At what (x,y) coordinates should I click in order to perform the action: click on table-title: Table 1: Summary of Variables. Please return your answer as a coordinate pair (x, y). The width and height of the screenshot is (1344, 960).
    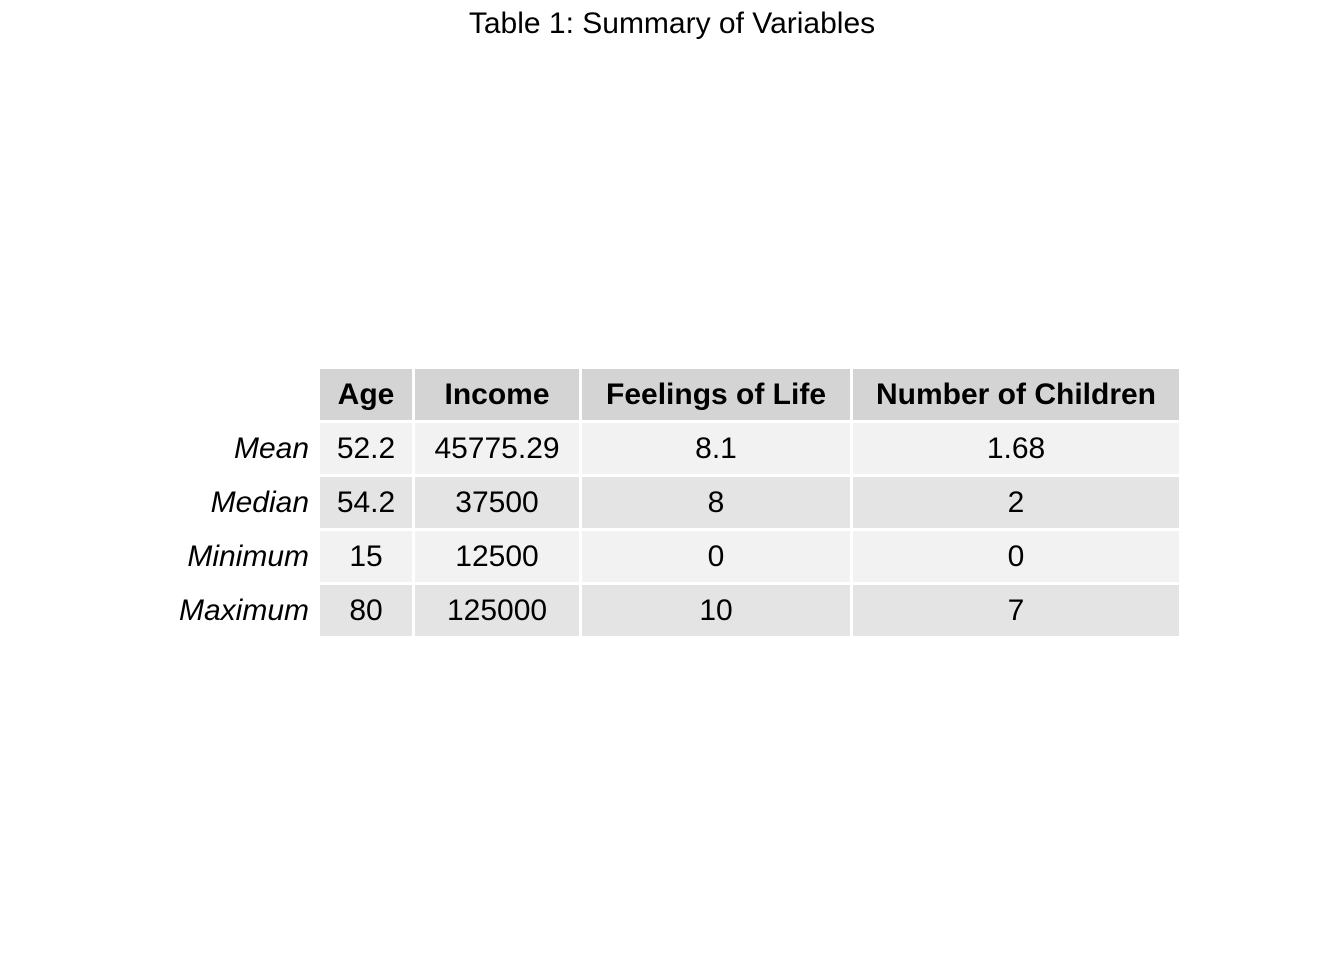
    Looking at the image, I should click on (672, 23).